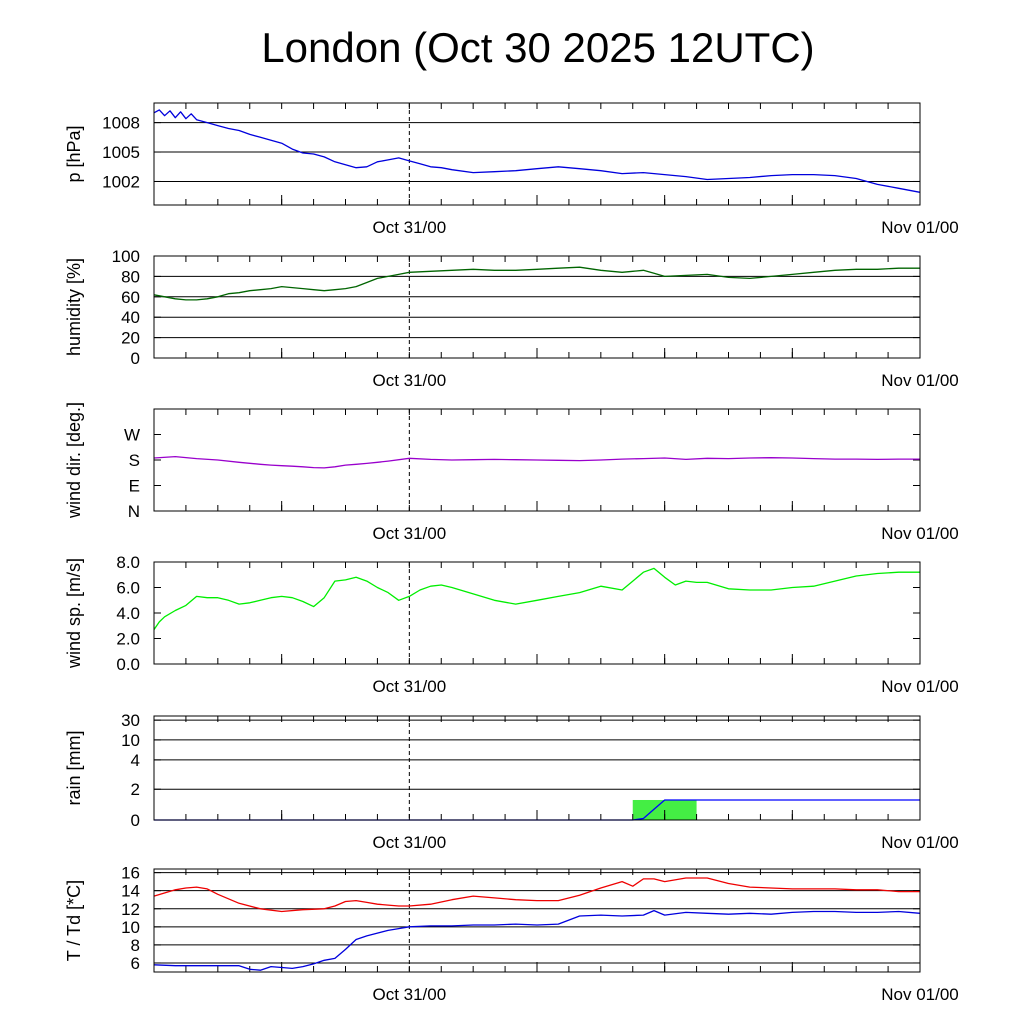 The width and height of the screenshot is (1024, 1024). What do you see at coordinates (130, 891) in the screenshot?
I see `y-tick-label: 14` at bounding box center [130, 891].